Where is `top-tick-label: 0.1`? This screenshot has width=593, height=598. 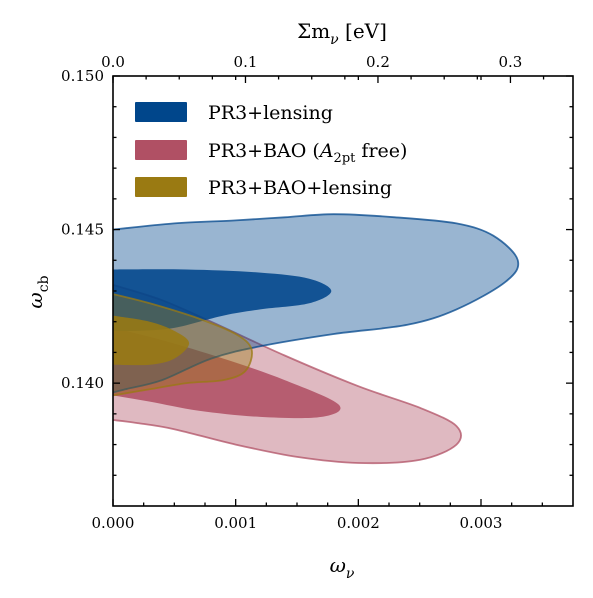
top-tick-label: 0.1 is located at coordinates (246, 62).